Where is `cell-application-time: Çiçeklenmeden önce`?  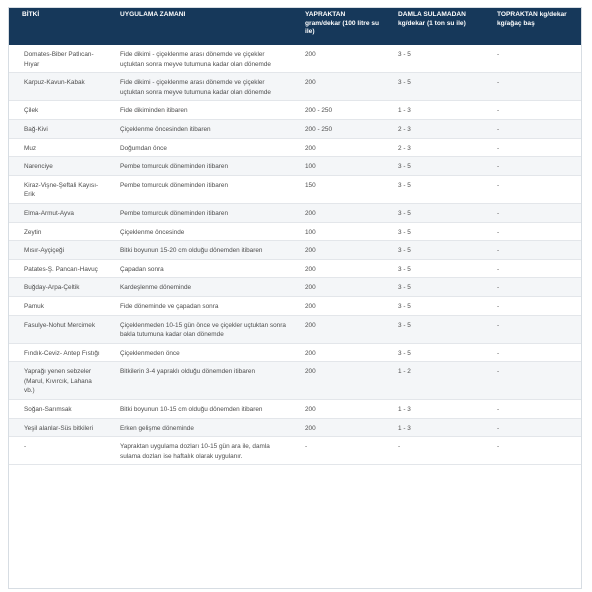
cell-application-time: Çiçeklenmeden önce is located at coordinates (199, 353).